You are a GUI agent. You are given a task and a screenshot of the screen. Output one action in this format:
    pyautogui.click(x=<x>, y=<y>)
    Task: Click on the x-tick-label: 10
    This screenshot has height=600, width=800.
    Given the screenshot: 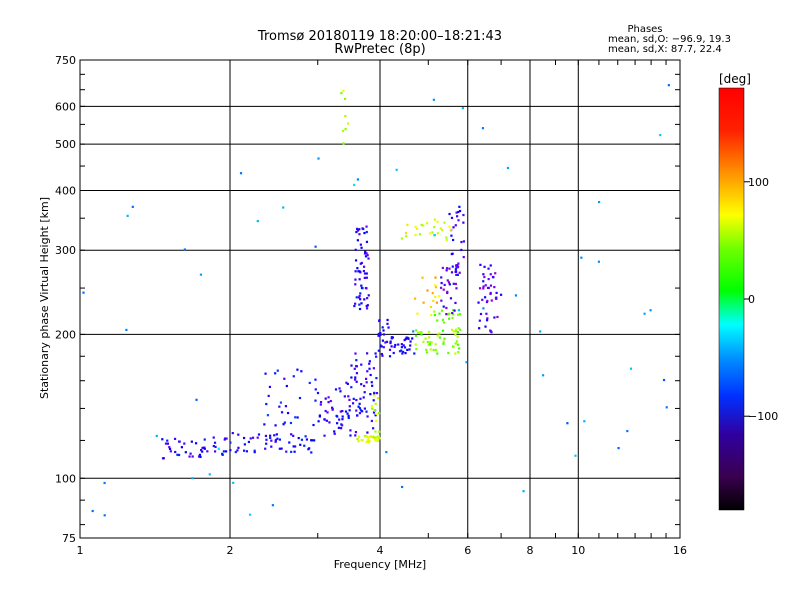 What is the action you would take?
    pyautogui.click(x=578, y=550)
    